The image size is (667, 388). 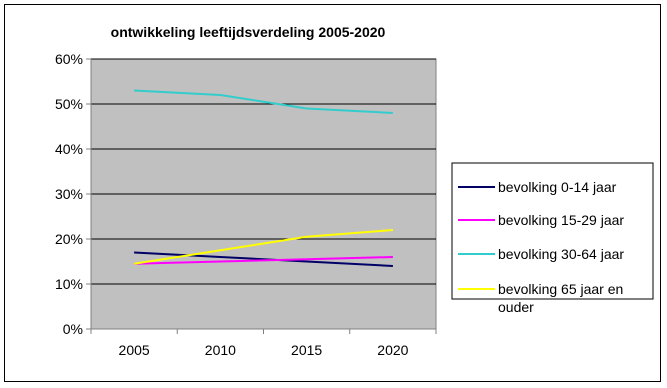 I want to click on legend-label-0: bevolking 0-14 jaar, so click(x=557, y=187).